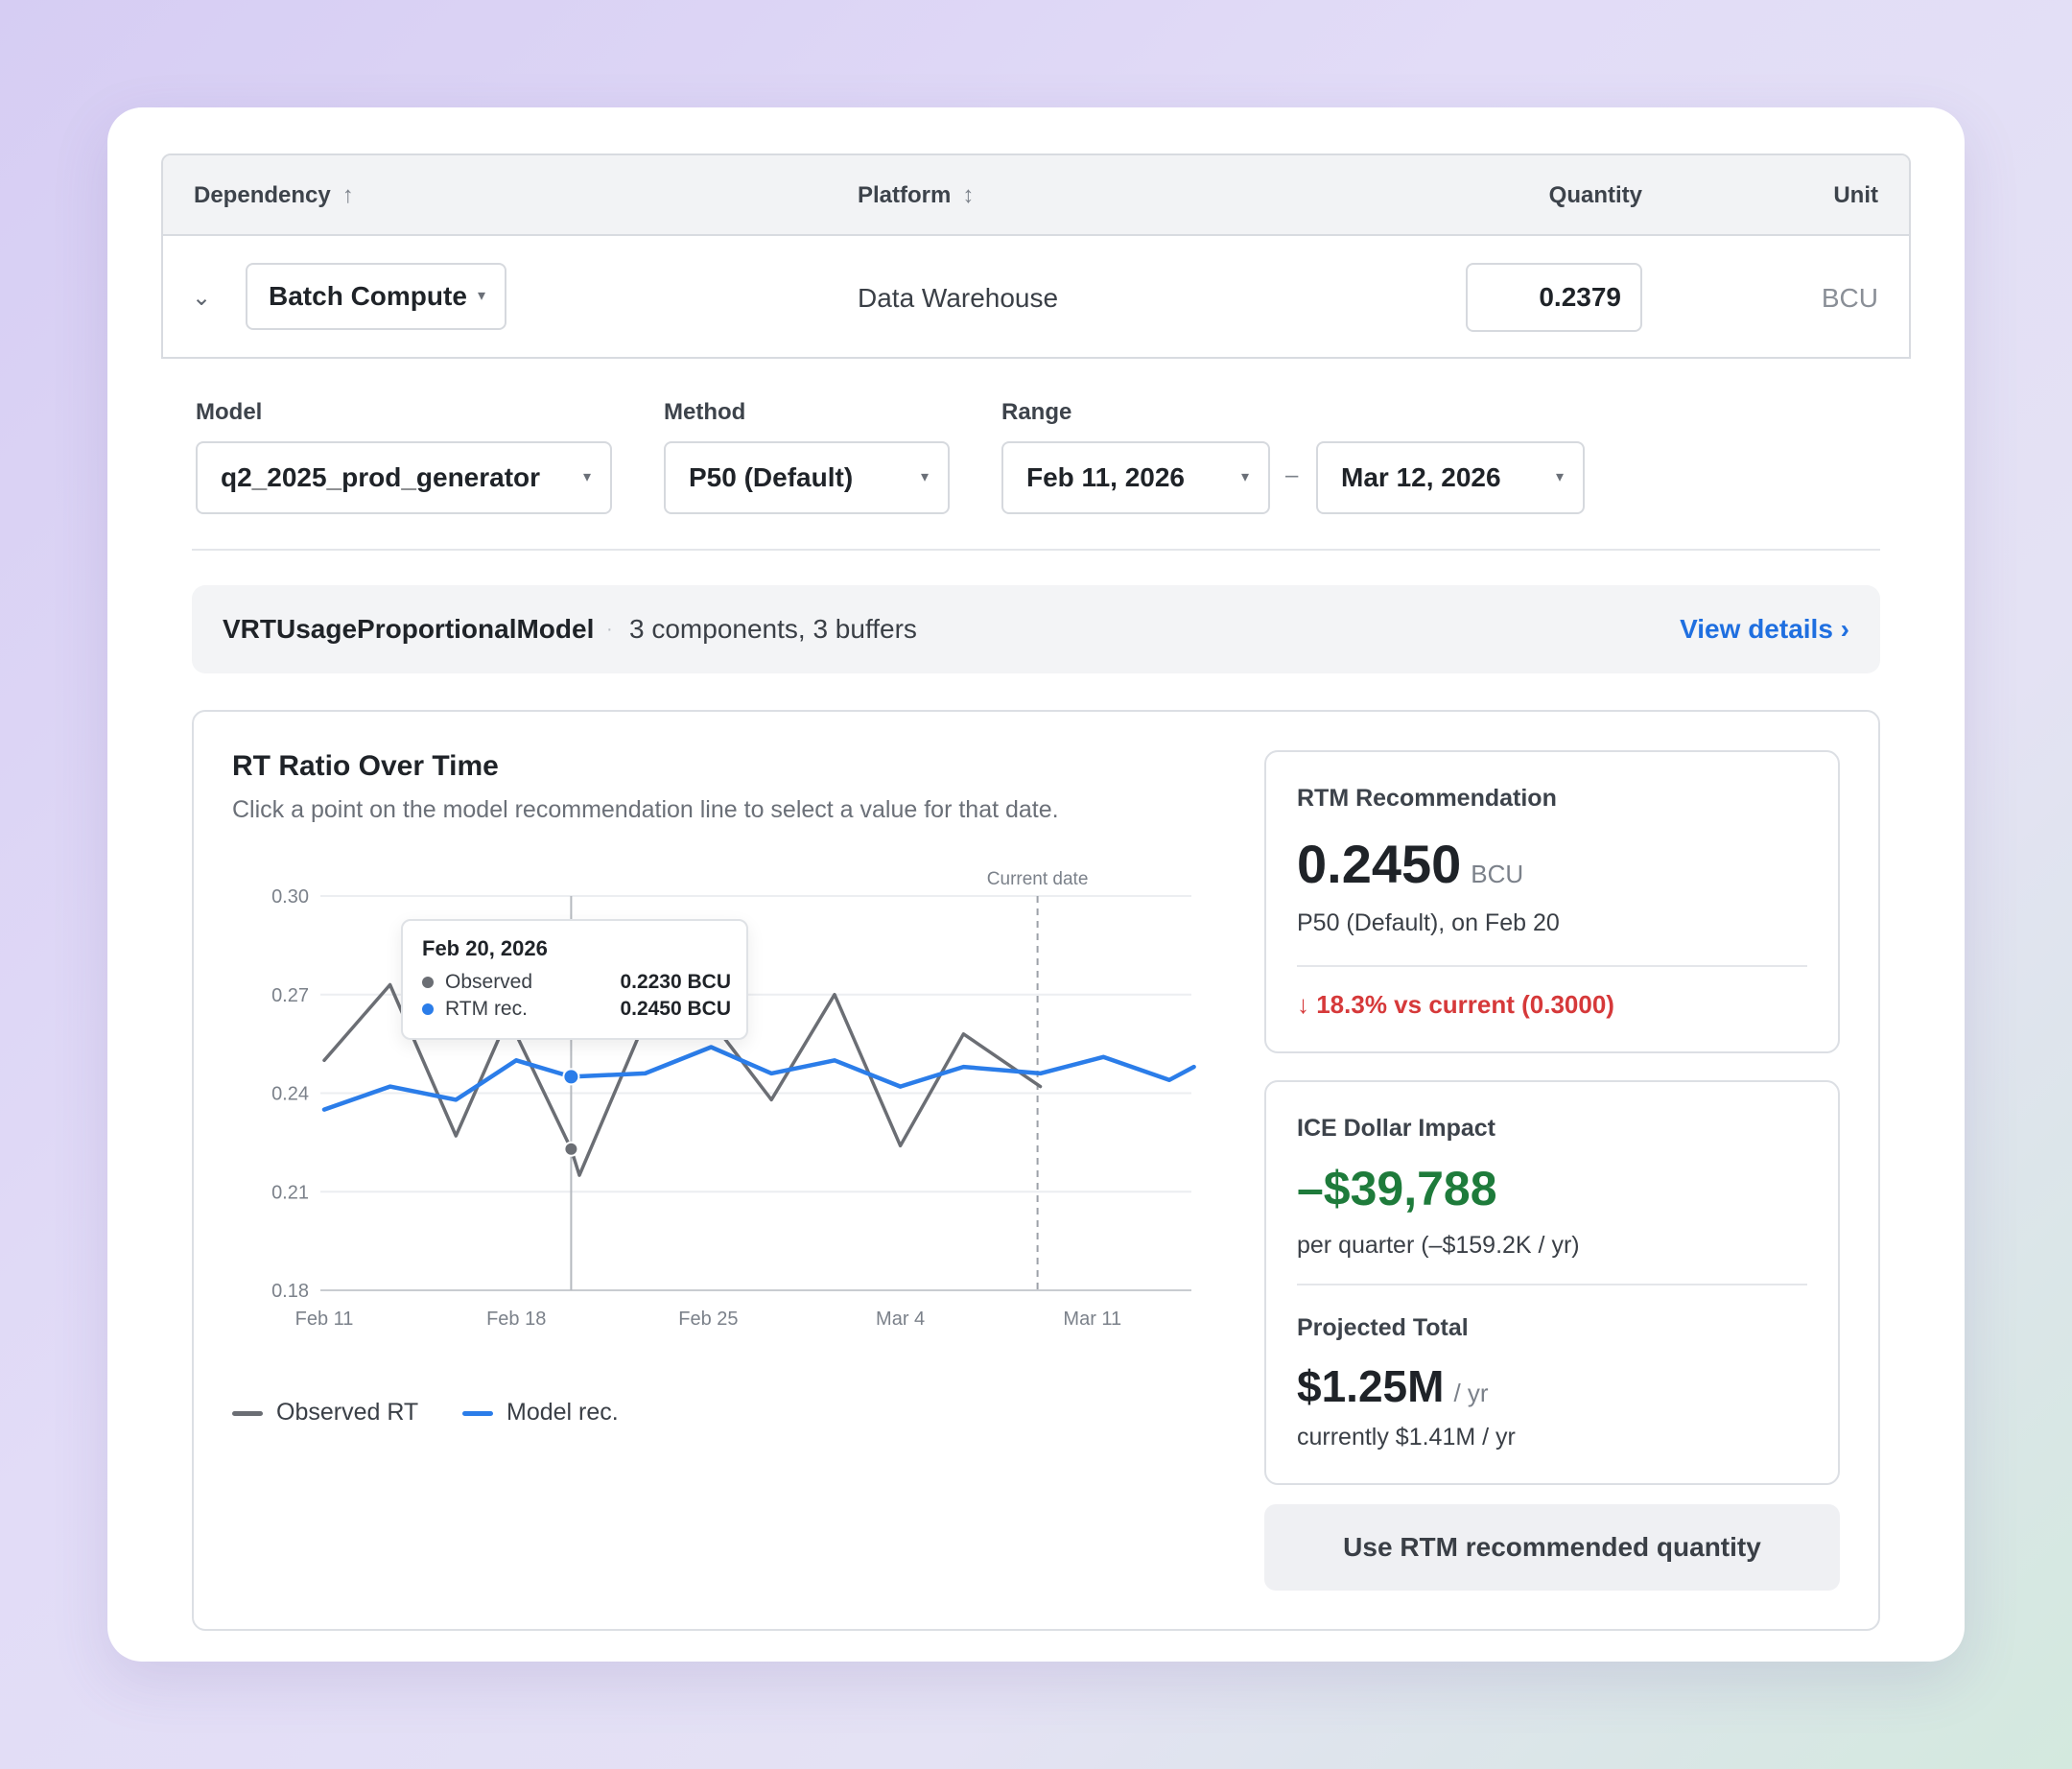 Image resolution: width=2072 pixels, height=1769 pixels. I want to click on dependency-select: Batch Compute ▾, so click(376, 296).